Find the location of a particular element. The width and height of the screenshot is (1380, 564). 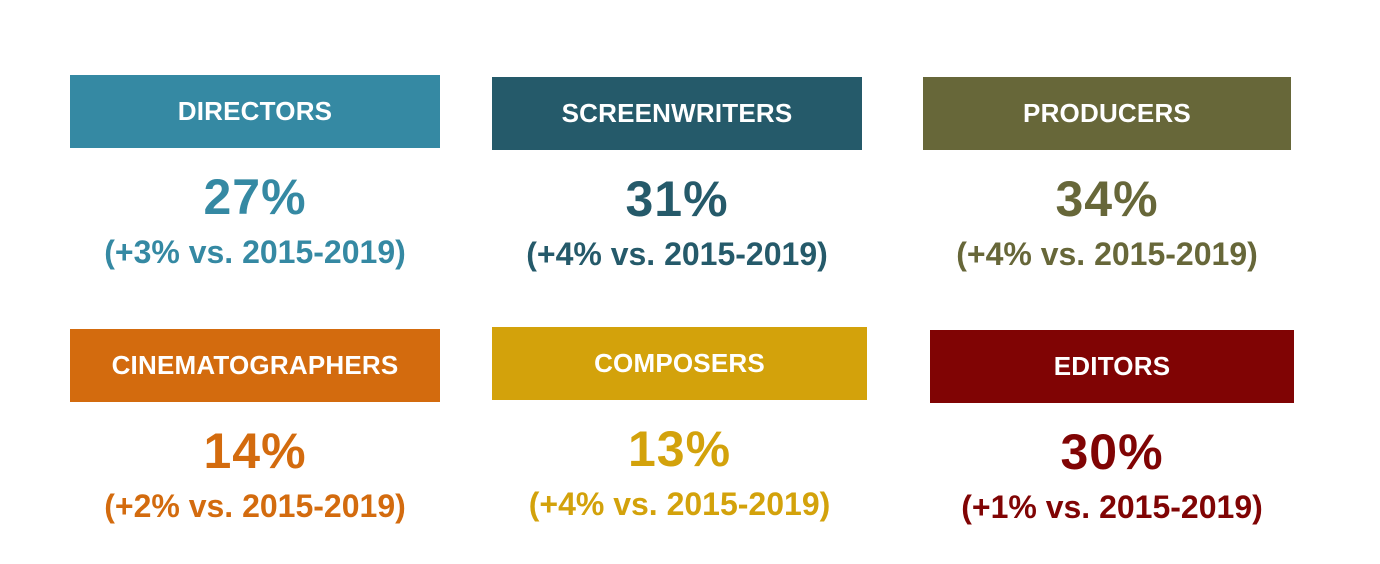

category-label: SCREENWRITERS is located at coordinates (677, 113).